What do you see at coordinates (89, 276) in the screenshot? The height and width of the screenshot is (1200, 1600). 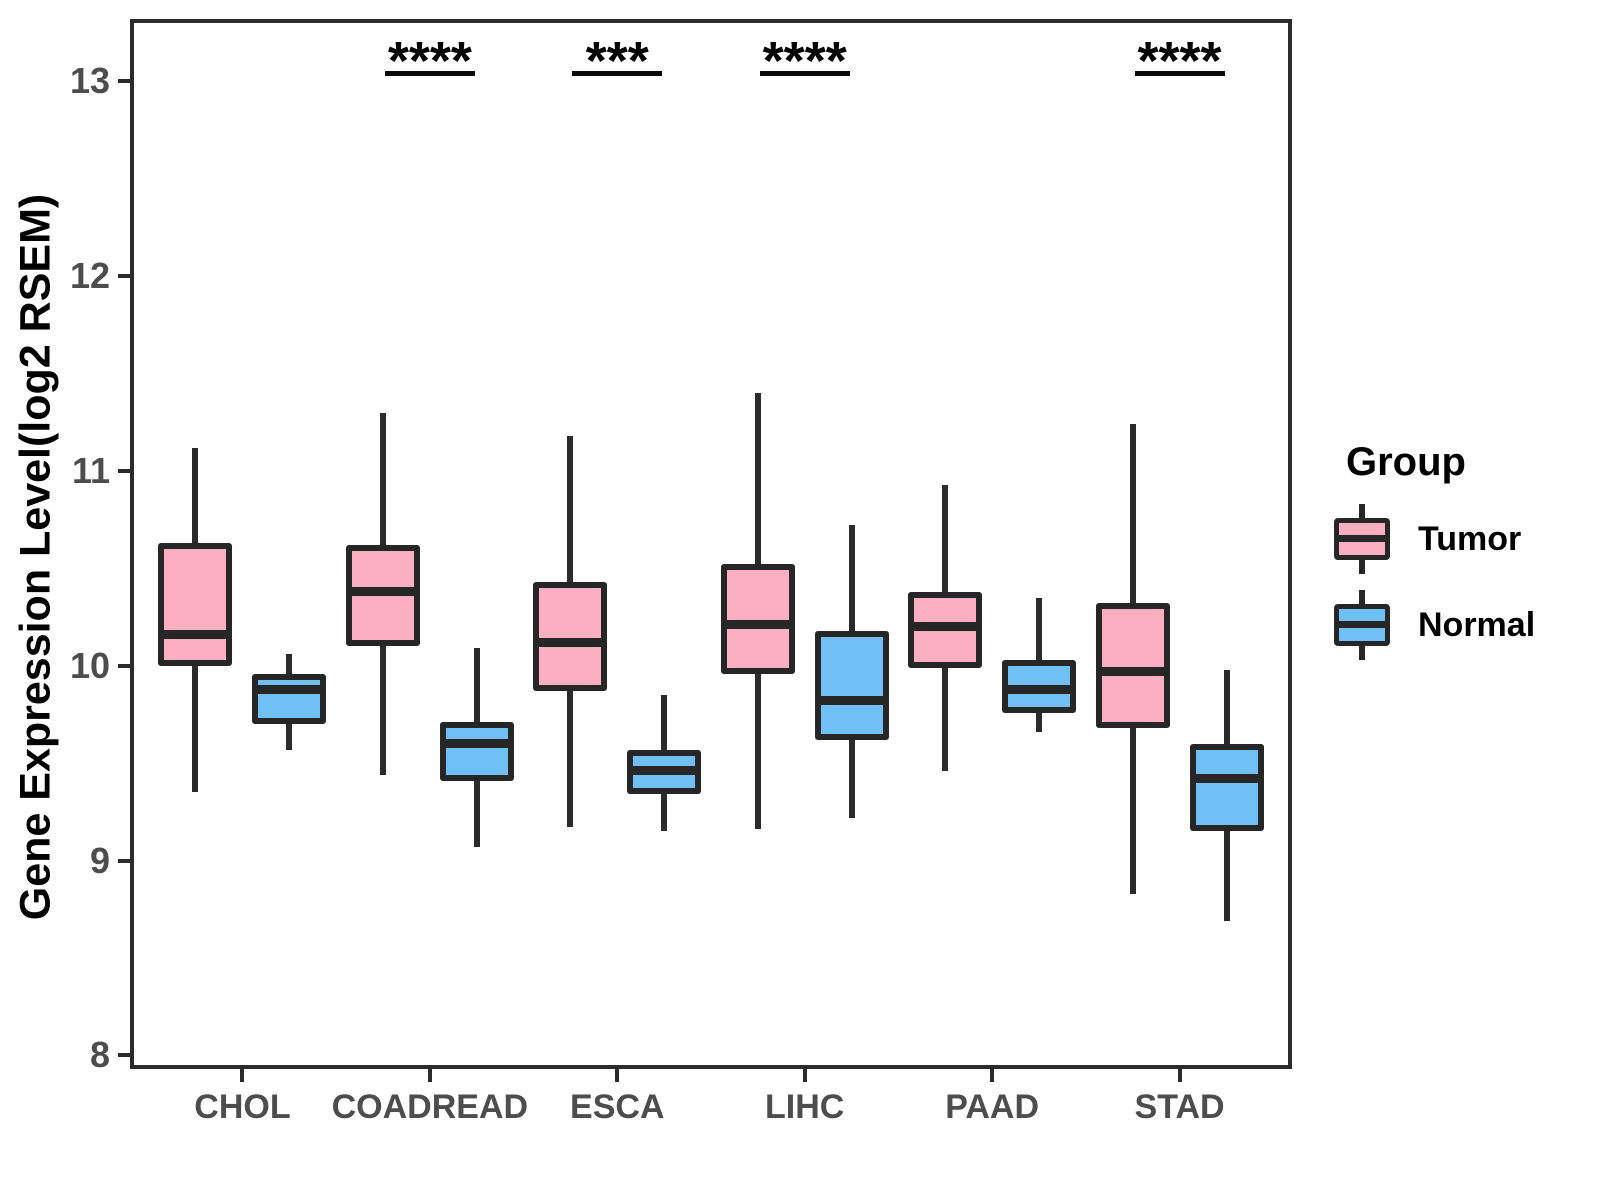 I see `y-tick-label: 12` at bounding box center [89, 276].